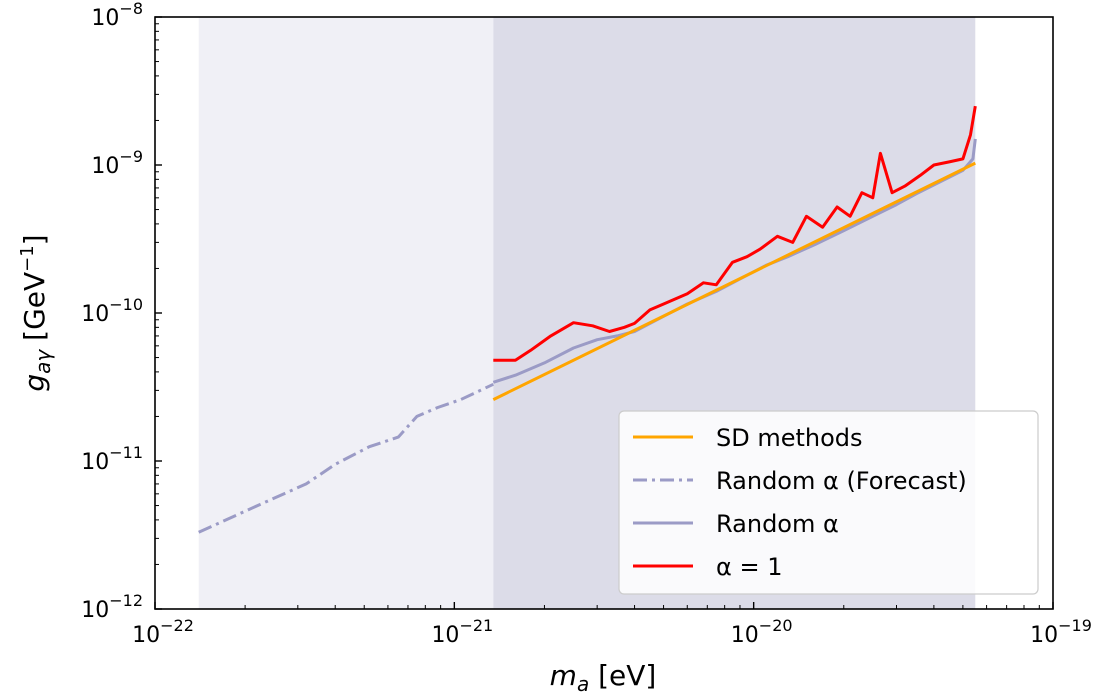 The image size is (1102, 698). I want to click on x-axis-ticks: 10−22 10−21 10−20 10−19, so click(612, 625).